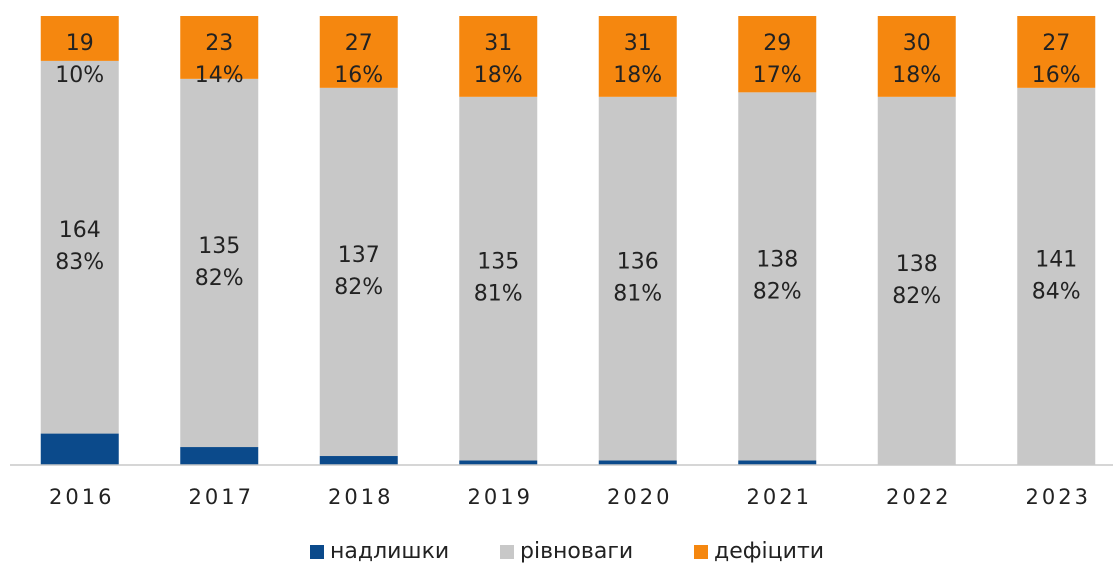  Describe the element at coordinates (777, 75) in the screenshot. I see `percent-label: 17%` at that location.